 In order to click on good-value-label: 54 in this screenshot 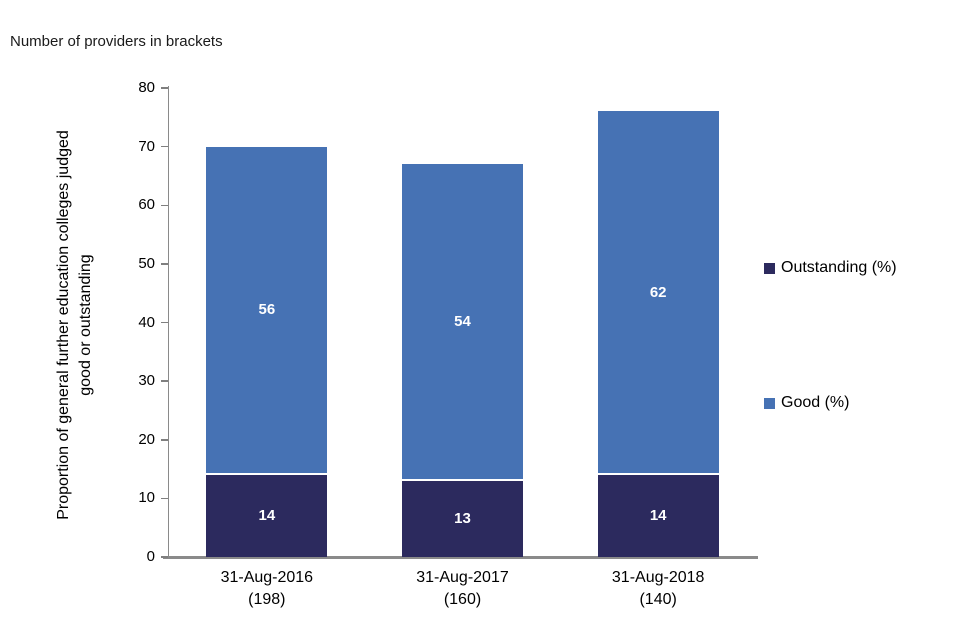, I will do `click(462, 321)`.